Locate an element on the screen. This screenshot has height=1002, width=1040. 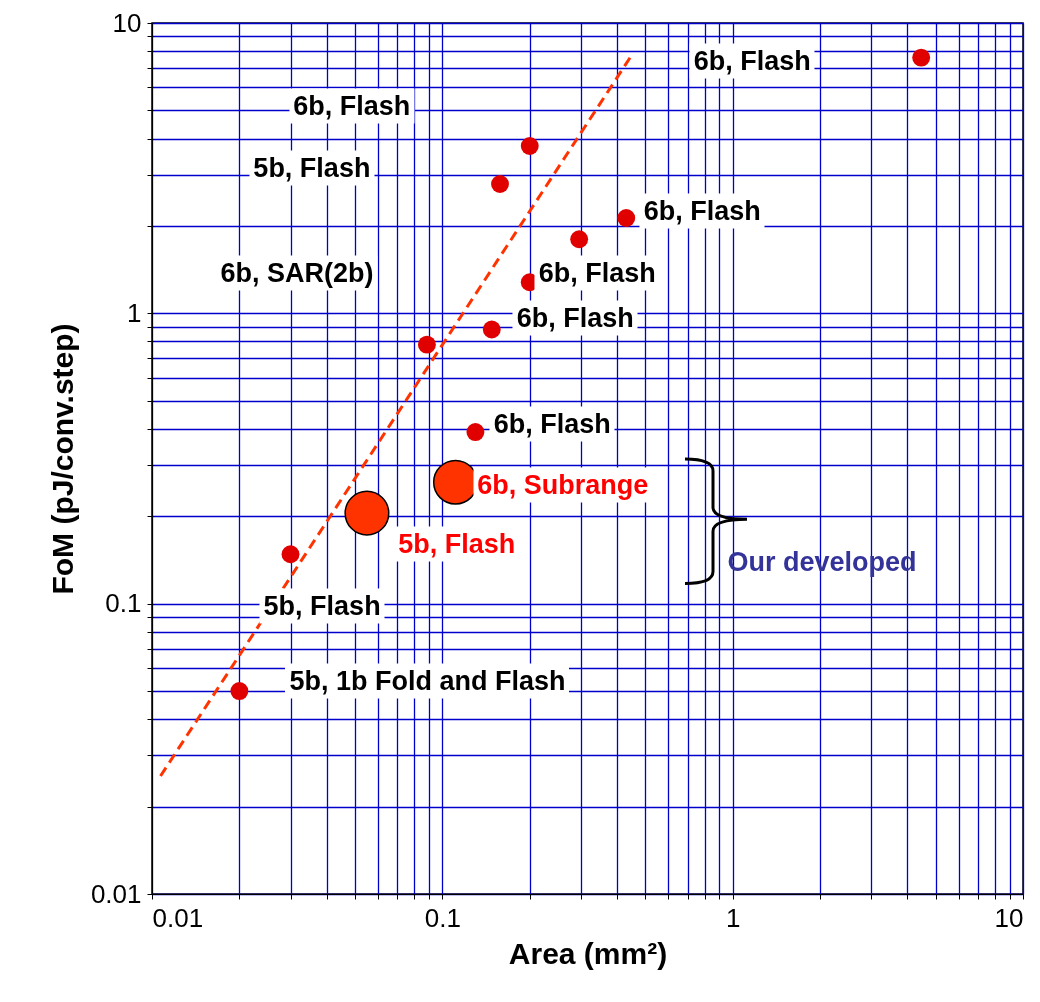
x-tick-label: 0.01 is located at coordinates (178, 917).